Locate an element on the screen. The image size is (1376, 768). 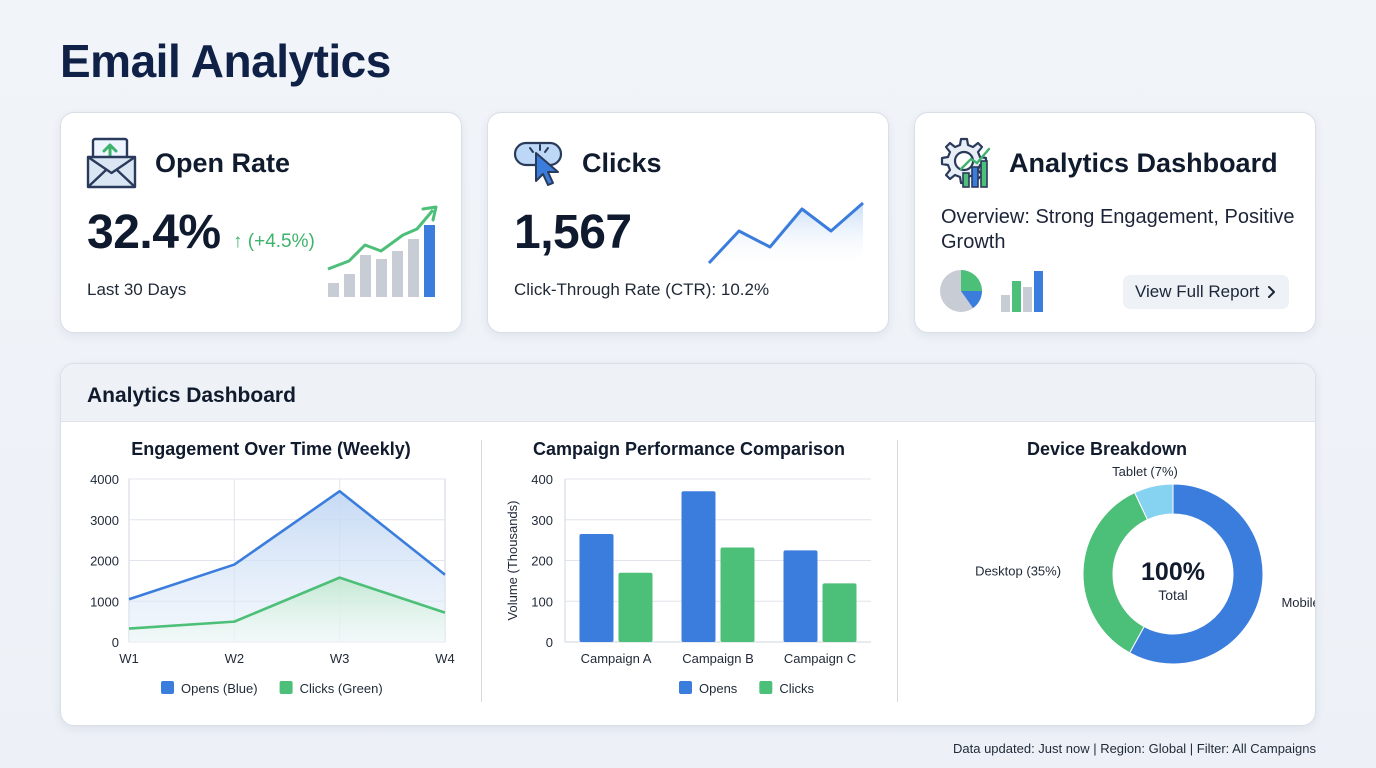
slice-label: Desktop (35%) is located at coordinates (1018, 570).